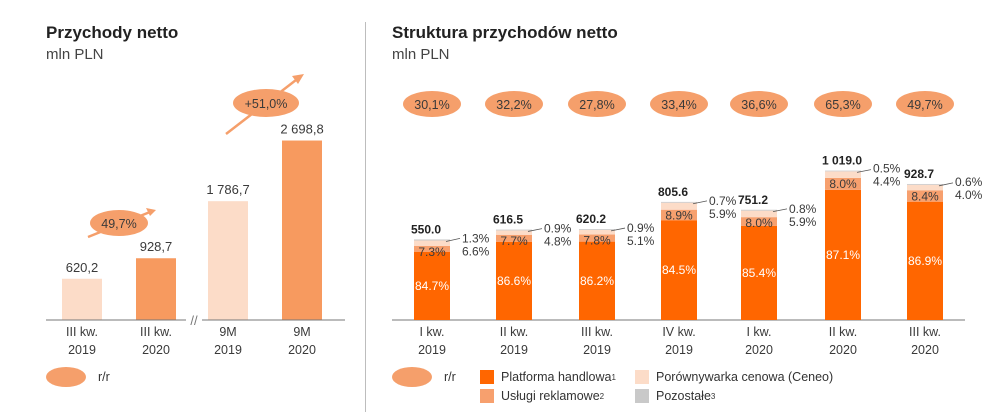  I want to click on left-category-label-0-line1: III kw., so click(82, 332).